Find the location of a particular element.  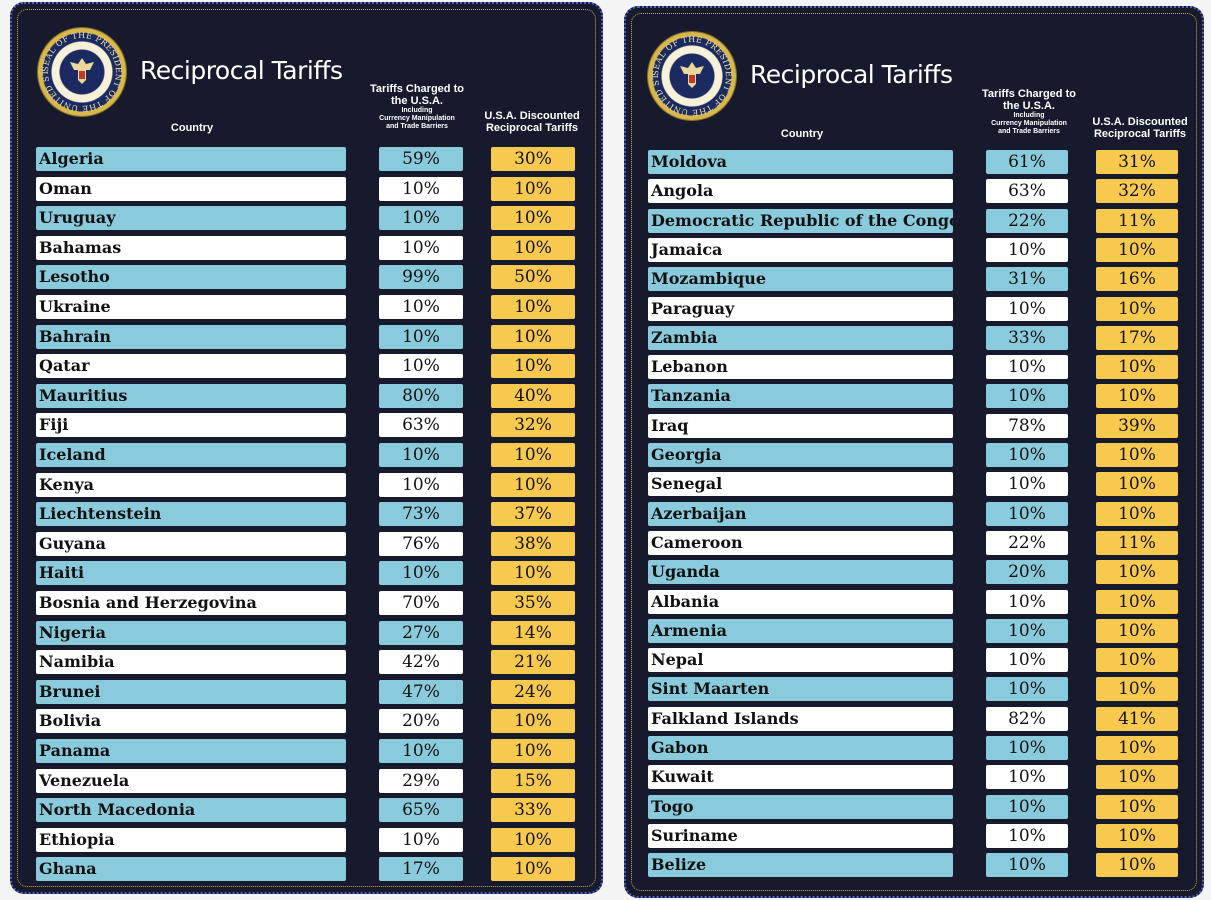

country-cell: Belize is located at coordinates (800, 865).